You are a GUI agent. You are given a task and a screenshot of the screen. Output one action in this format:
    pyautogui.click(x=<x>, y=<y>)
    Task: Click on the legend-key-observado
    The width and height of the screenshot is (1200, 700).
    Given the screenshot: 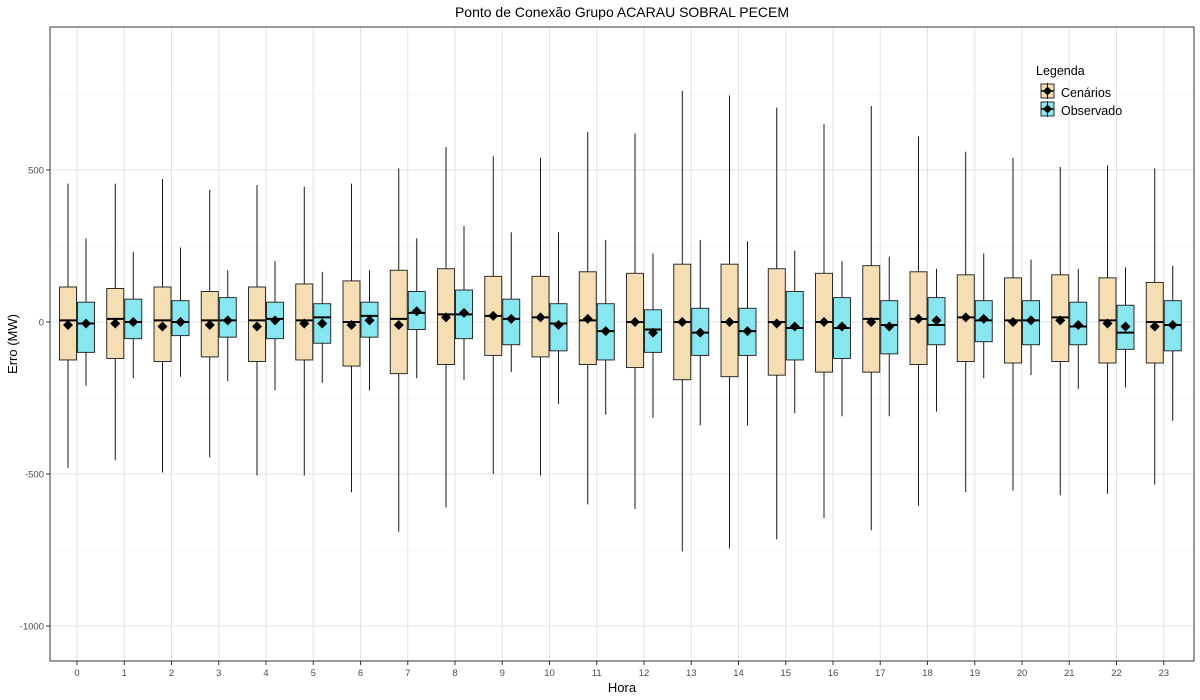 What is the action you would take?
    pyautogui.click(x=1047, y=109)
    